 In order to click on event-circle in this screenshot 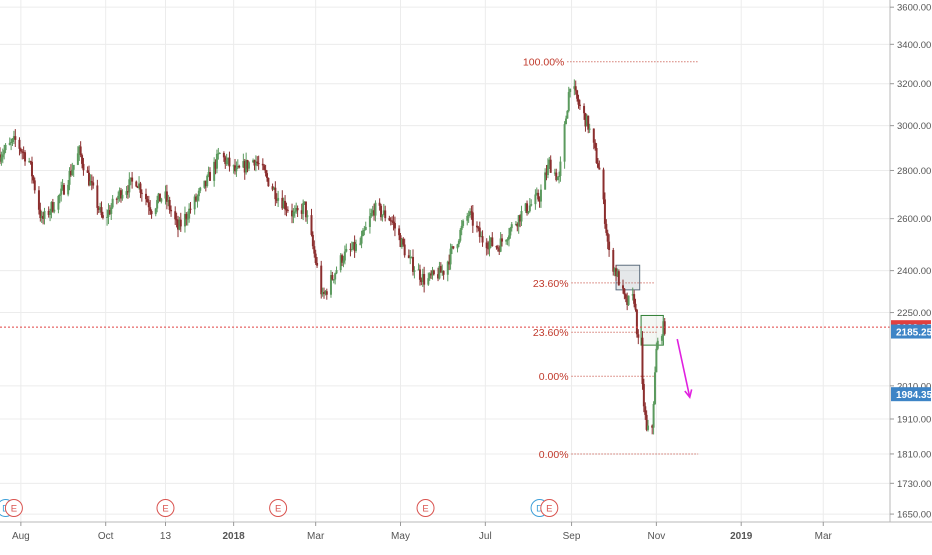, I will do `click(425, 508)`.